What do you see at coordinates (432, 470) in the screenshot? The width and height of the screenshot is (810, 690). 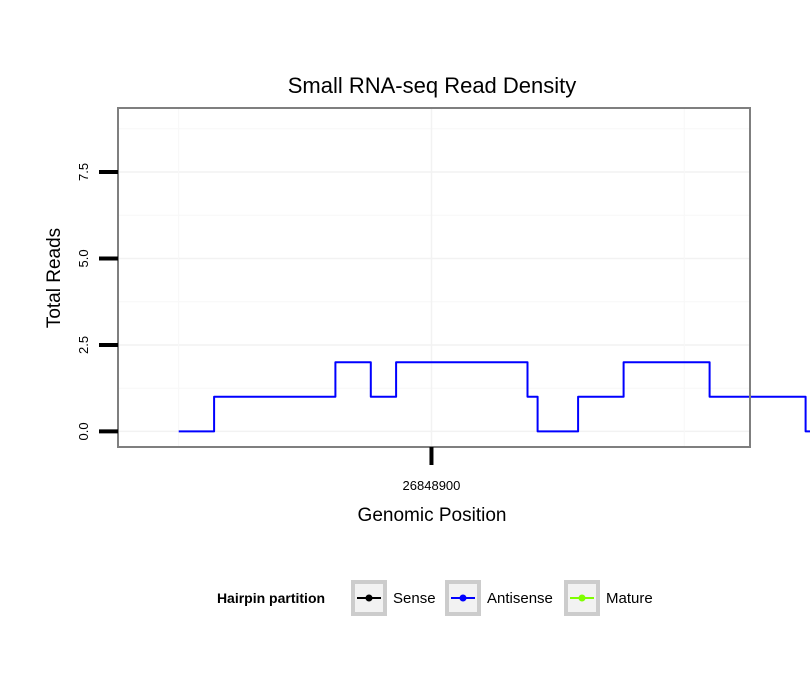 I see `x-axis: 2684890026848800` at bounding box center [432, 470].